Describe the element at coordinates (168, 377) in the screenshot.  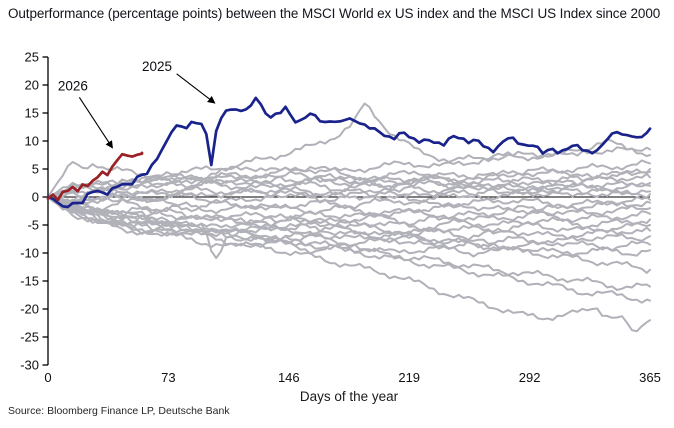
I see `x-tick-label: 73` at that location.